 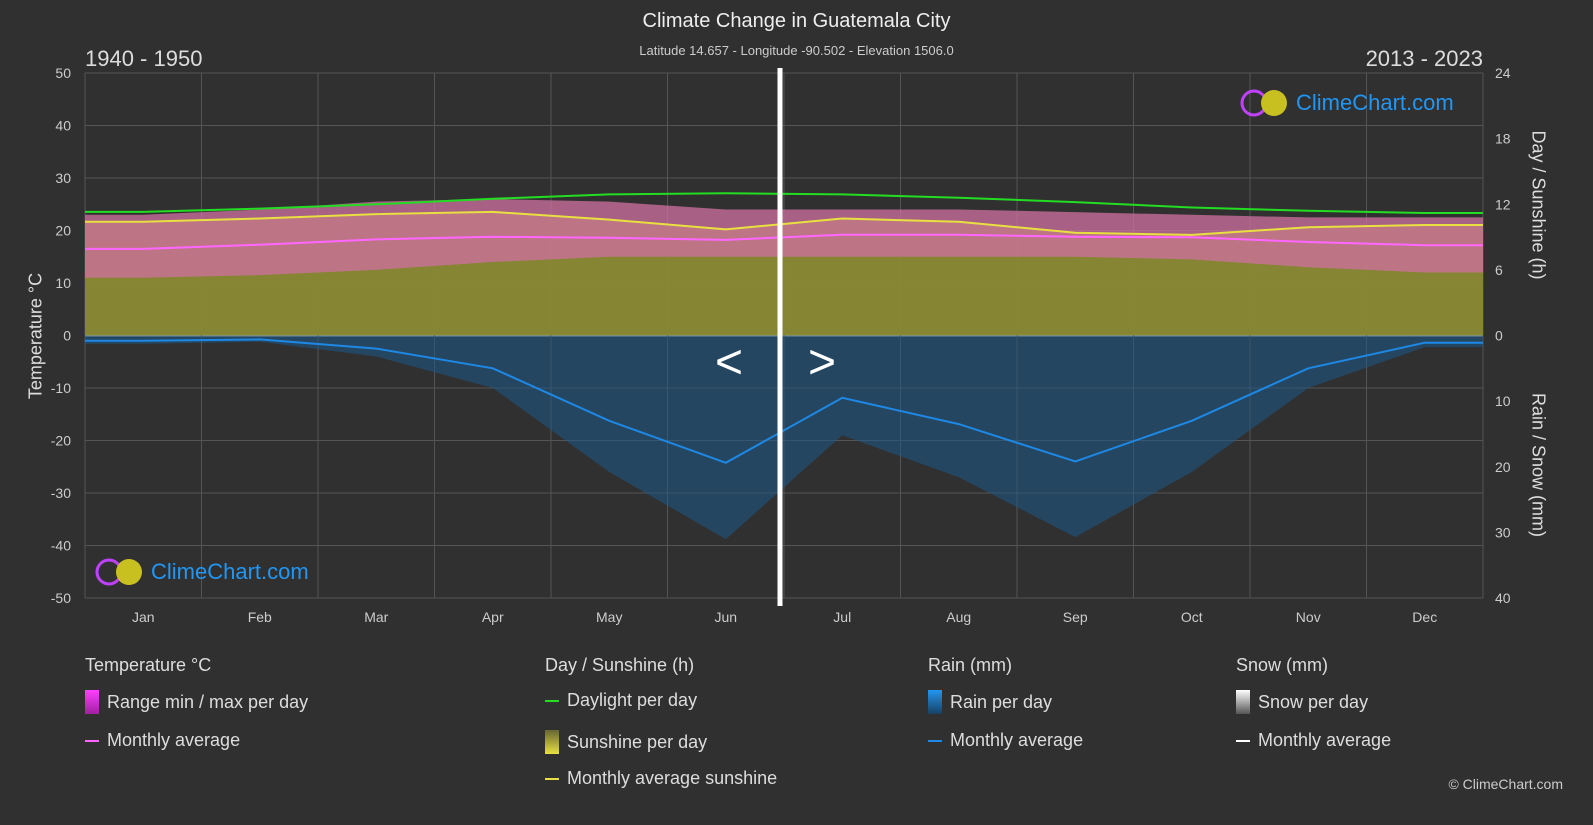 What do you see at coordinates (61, 441) in the screenshot?
I see `y-tick-left: -20` at bounding box center [61, 441].